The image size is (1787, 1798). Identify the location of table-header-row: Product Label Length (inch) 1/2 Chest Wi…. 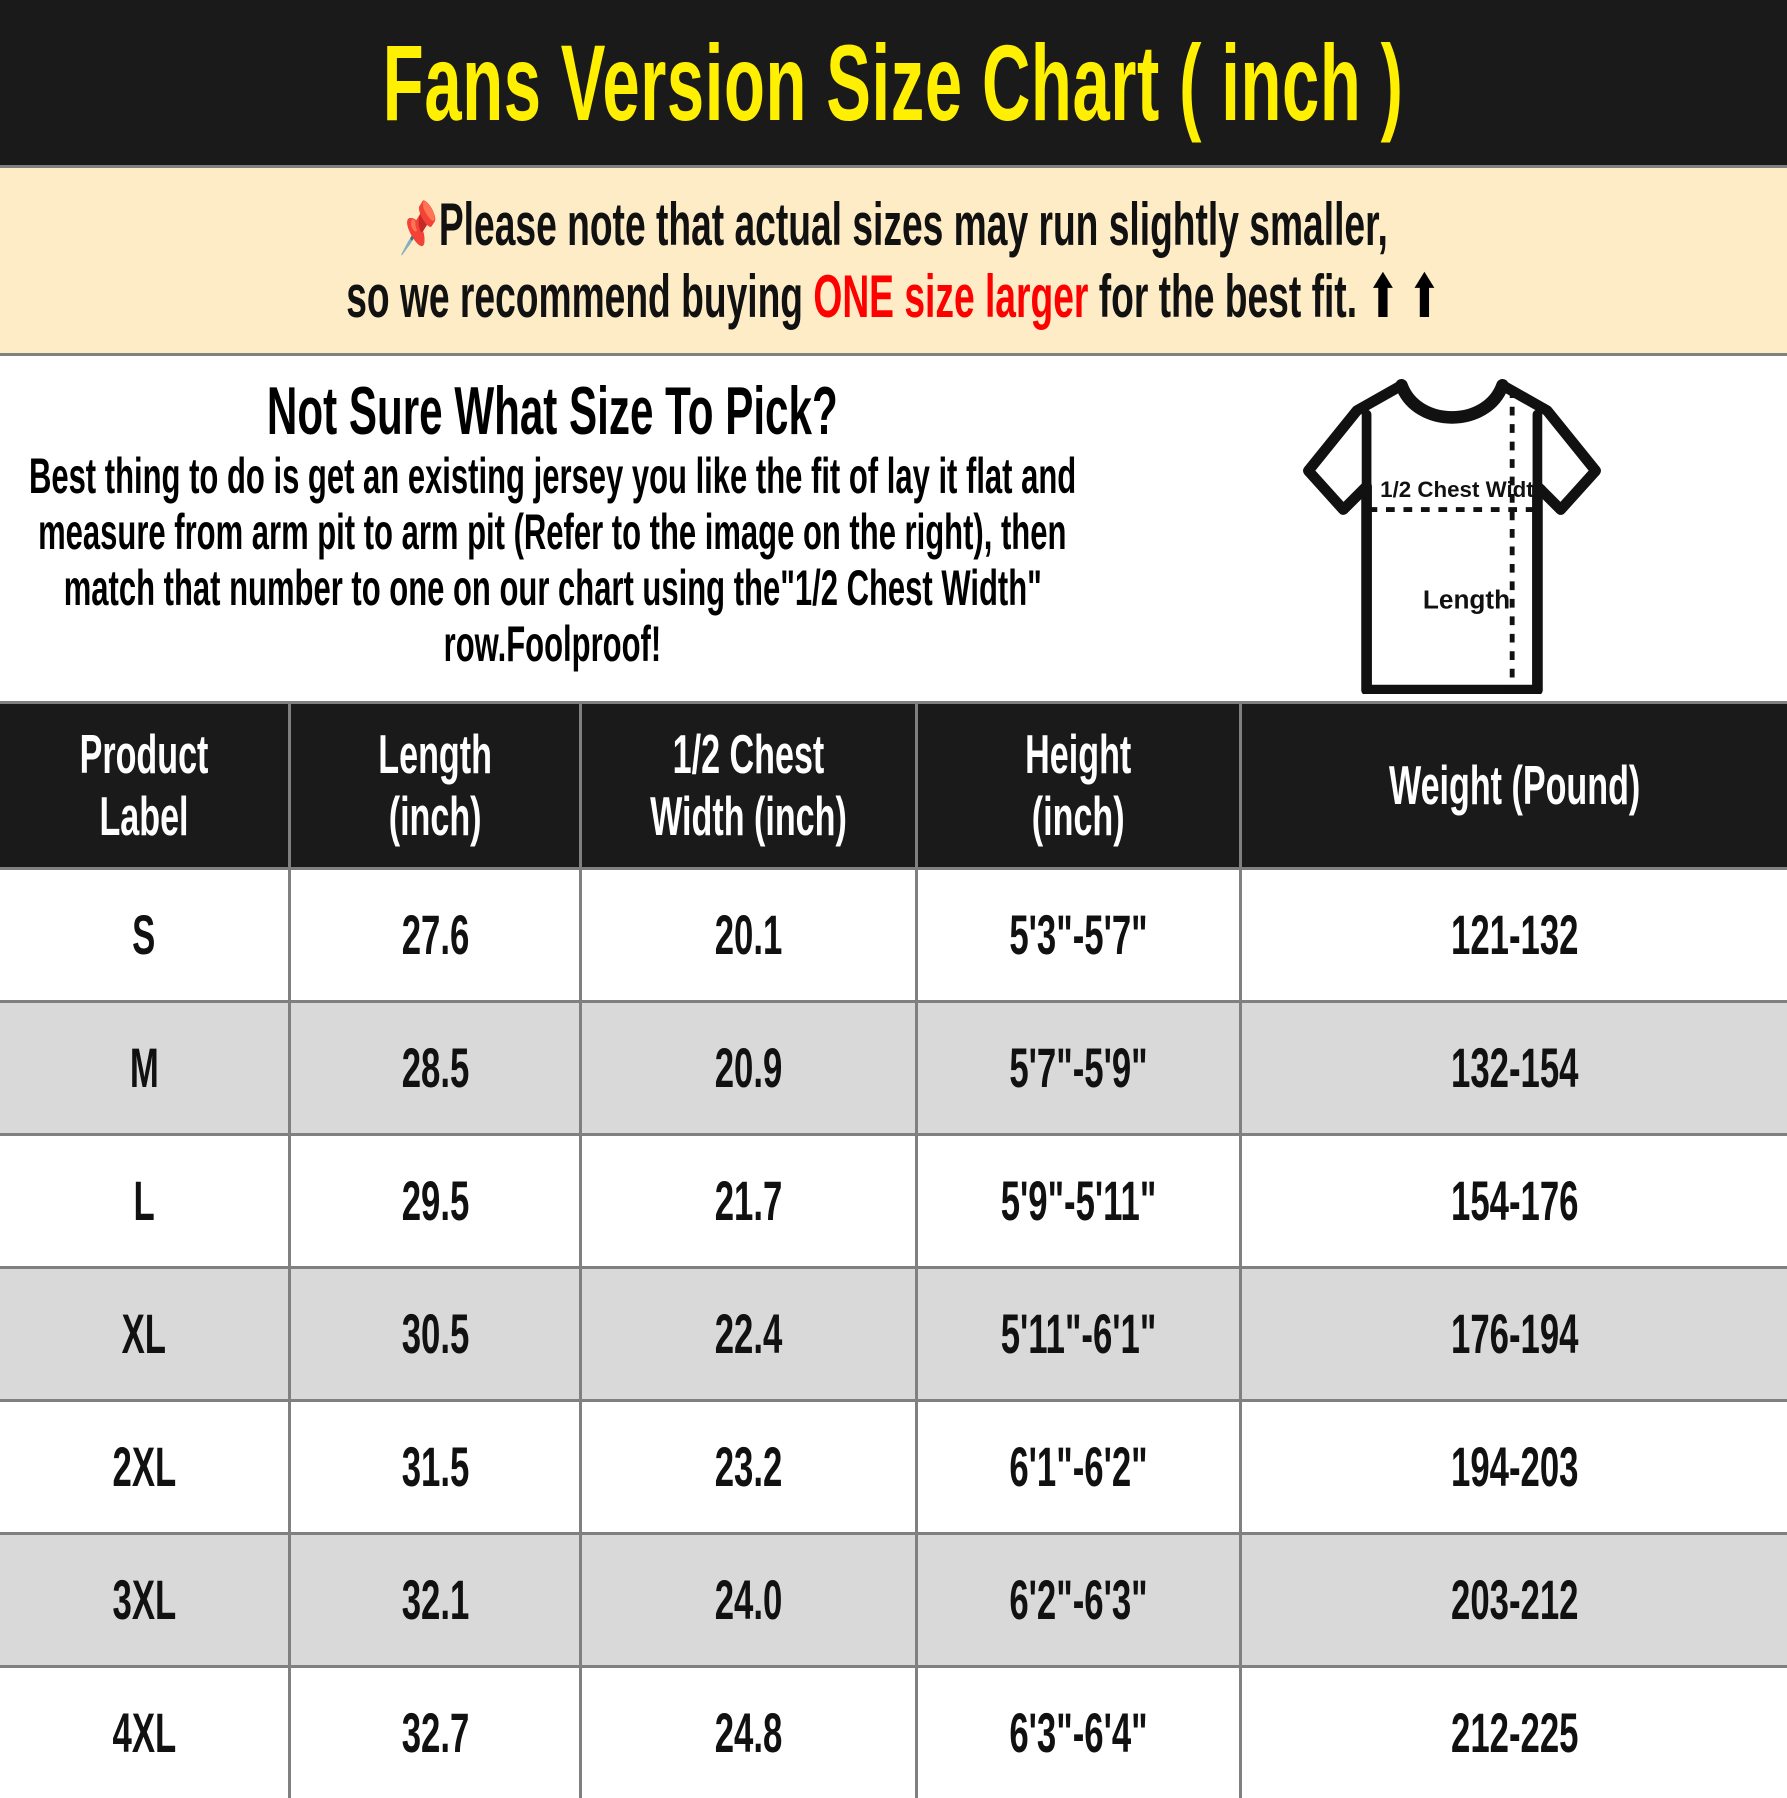
(893, 785).